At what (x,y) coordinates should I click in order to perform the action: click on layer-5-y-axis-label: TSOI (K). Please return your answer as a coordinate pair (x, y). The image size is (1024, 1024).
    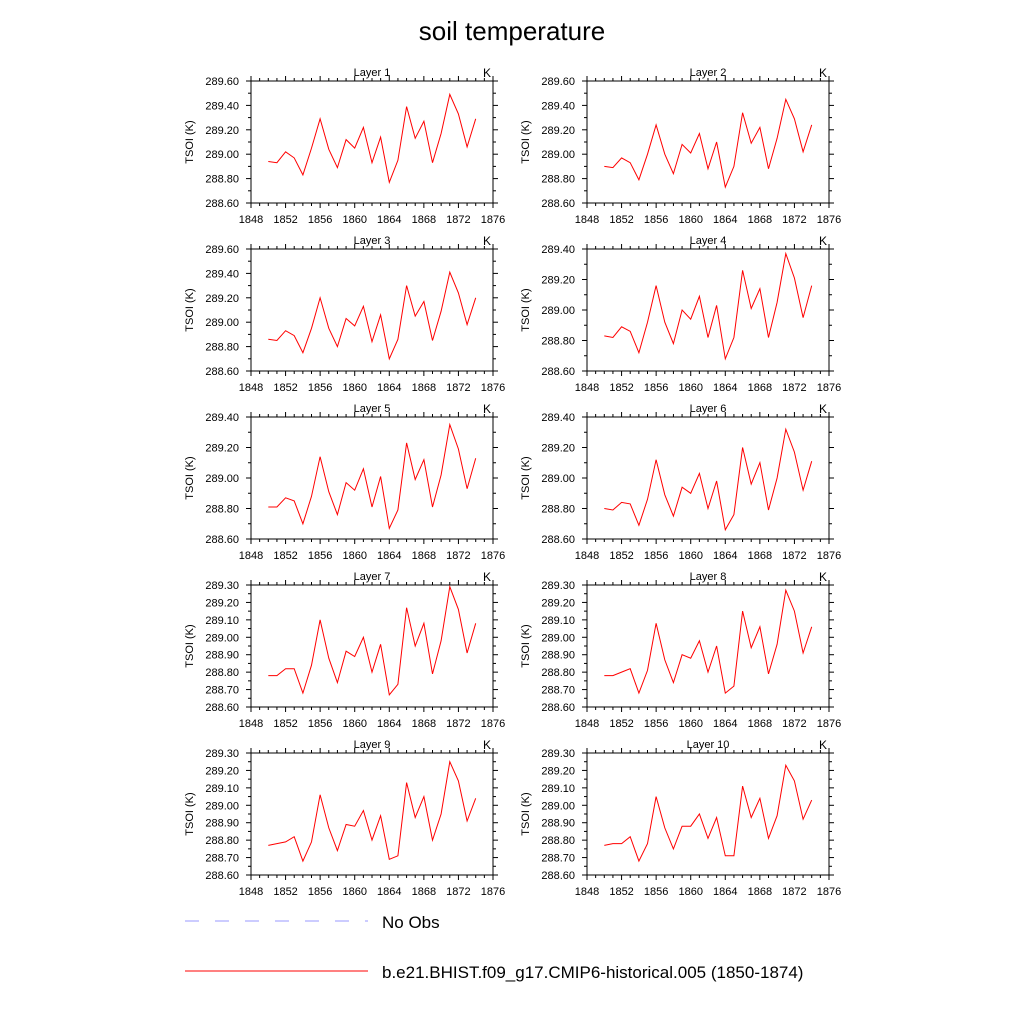
    Looking at the image, I should click on (190, 477).